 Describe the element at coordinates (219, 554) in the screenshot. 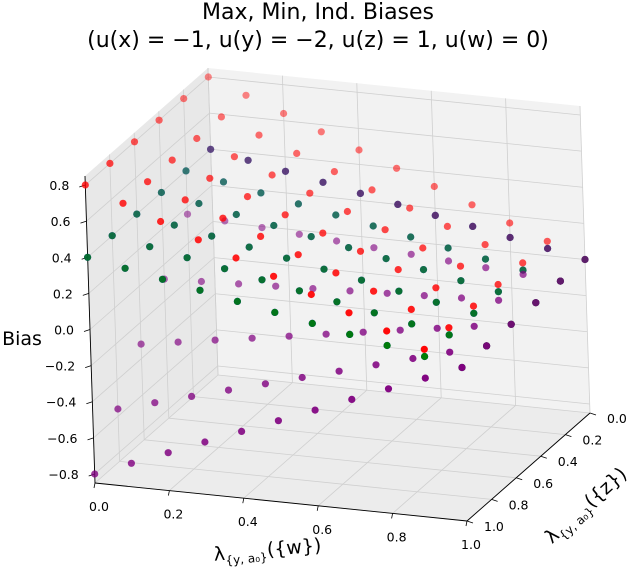

I see `x-axis-label-main: λ` at that location.